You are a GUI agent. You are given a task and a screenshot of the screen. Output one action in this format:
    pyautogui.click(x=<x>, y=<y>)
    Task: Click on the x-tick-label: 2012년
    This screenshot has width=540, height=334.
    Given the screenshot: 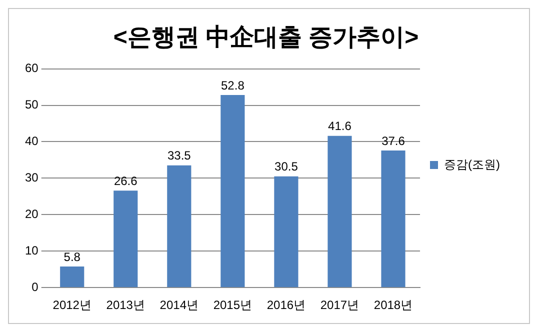 What is the action you would take?
    pyautogui.click(x=72, y=305)
    